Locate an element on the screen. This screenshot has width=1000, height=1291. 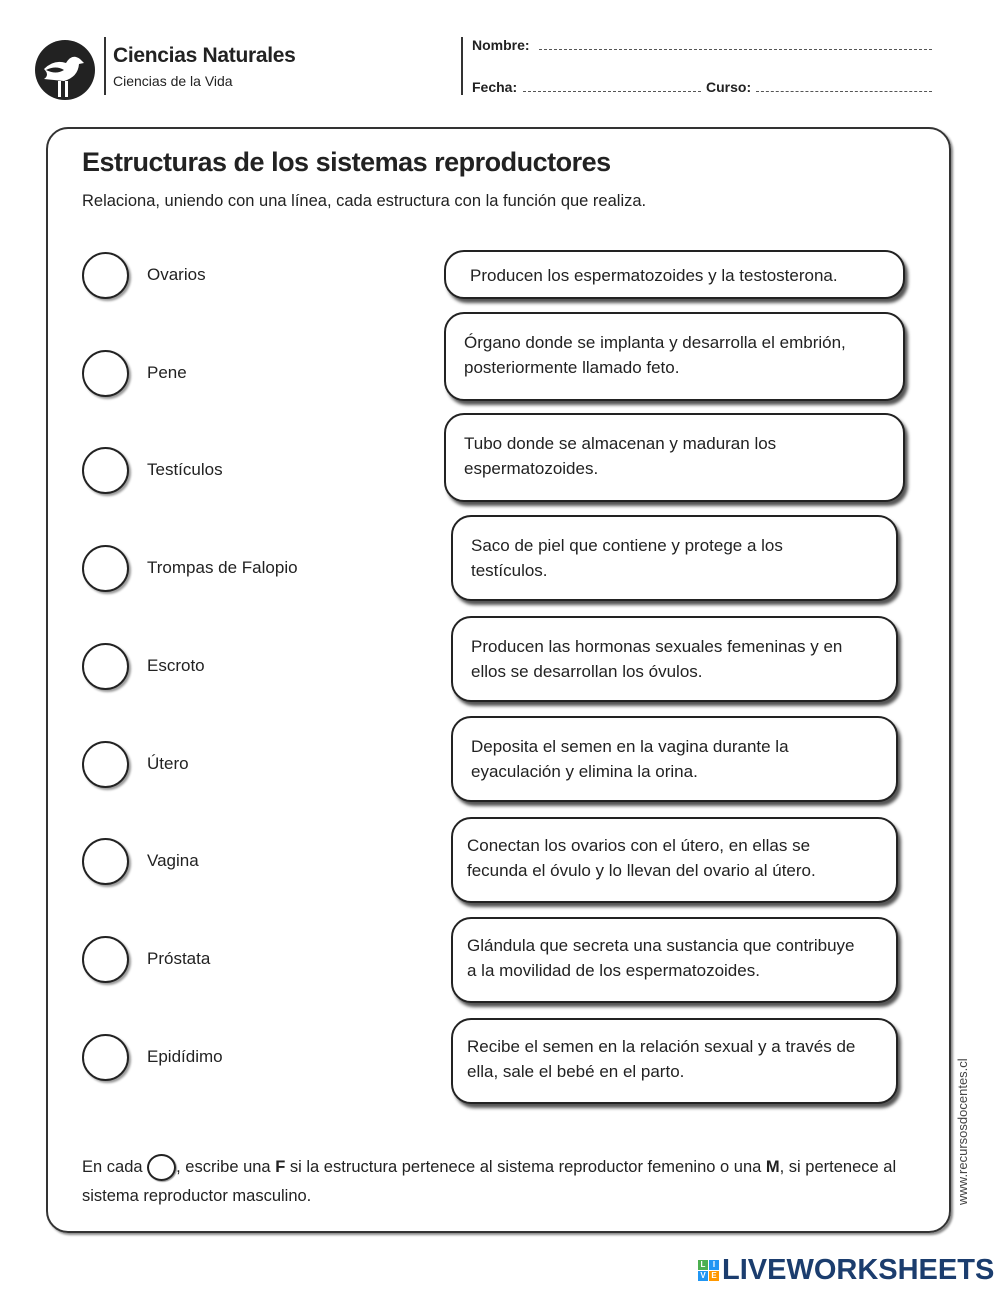
footer-text: En cada is located at coordinates (115, 1167).